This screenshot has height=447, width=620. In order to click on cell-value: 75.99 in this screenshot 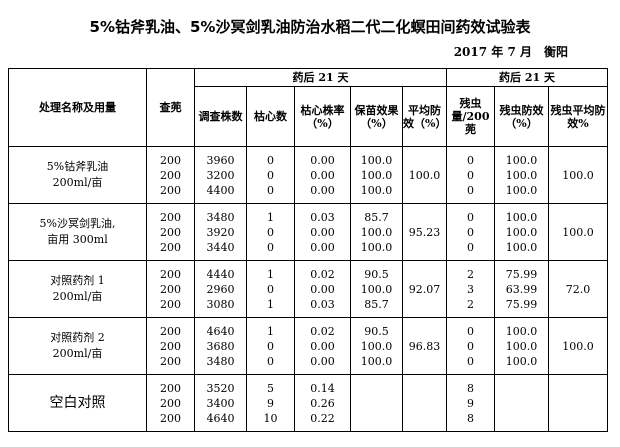, I will do `click(521, 274)`.